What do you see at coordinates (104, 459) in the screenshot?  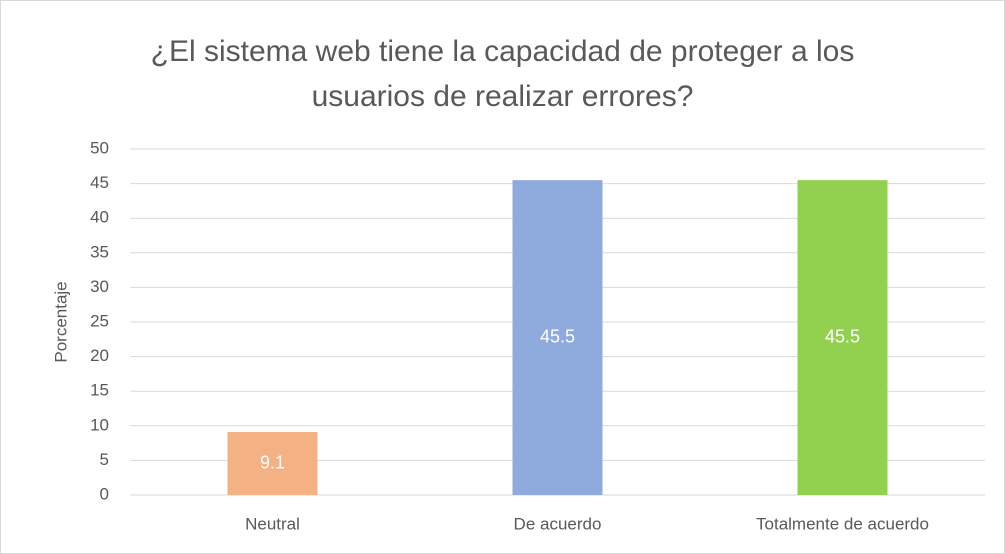 I see `y-tick-label: 5` at bounding box center [104, 459].